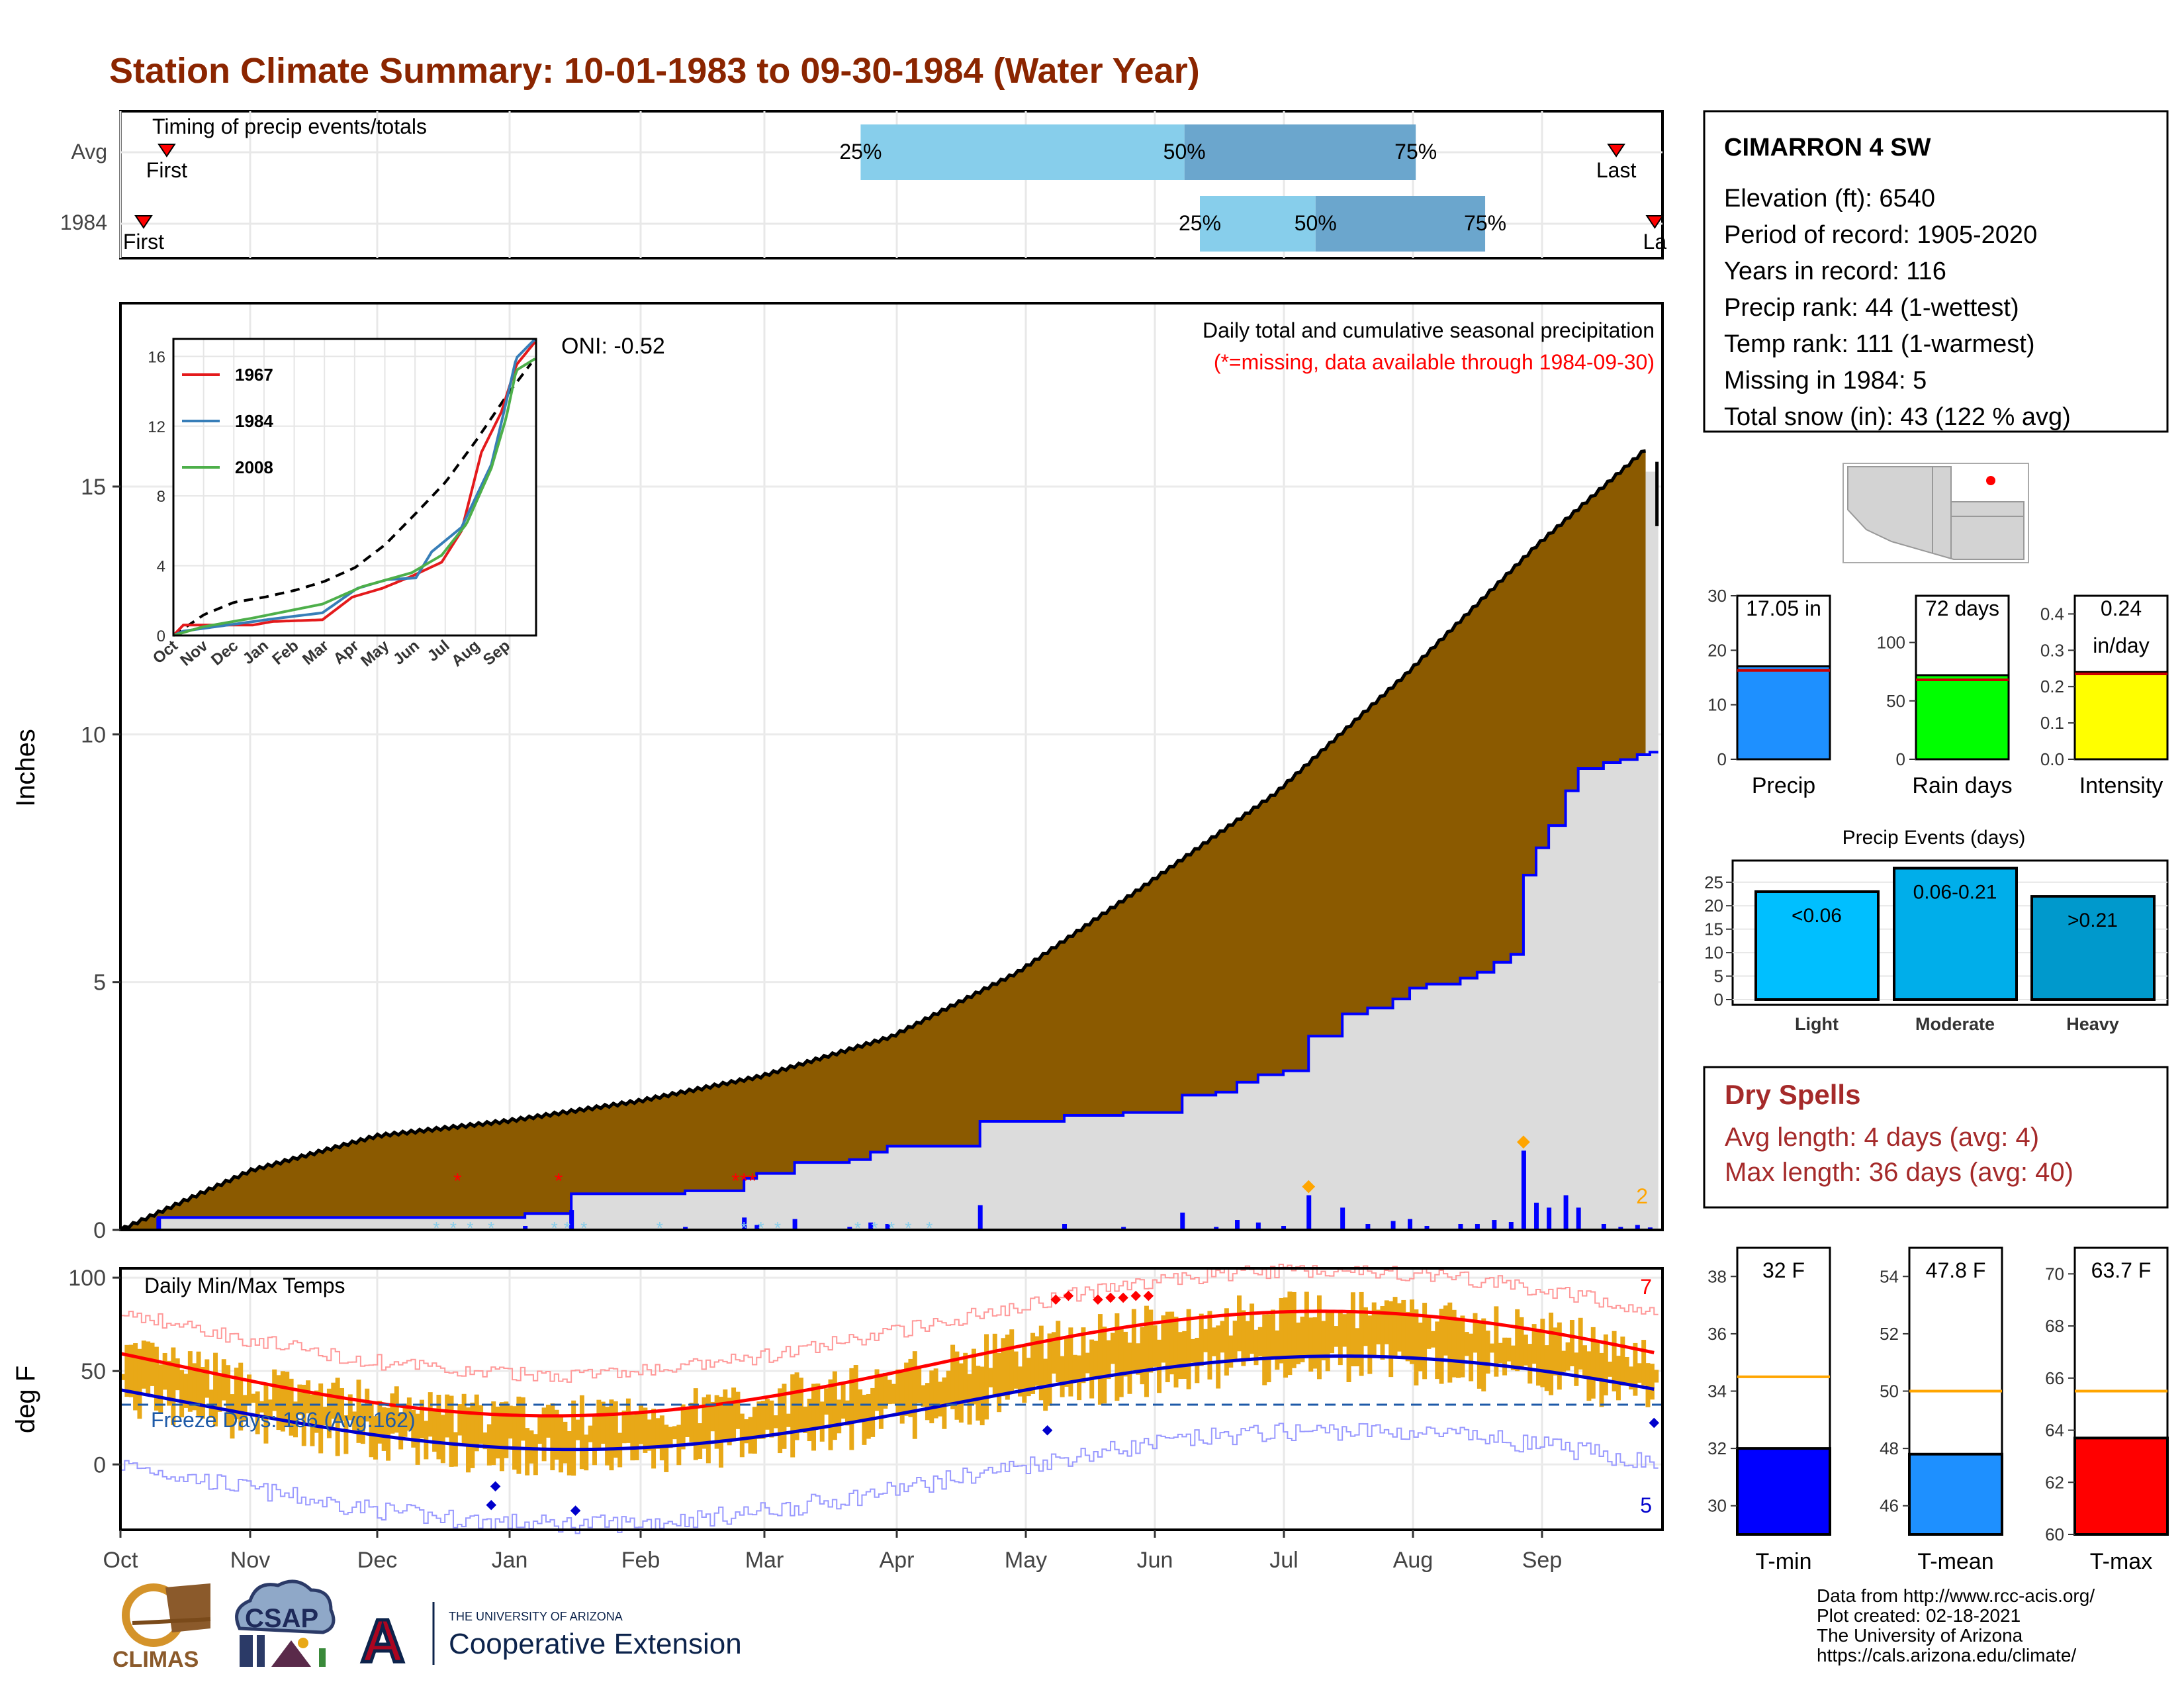 Image resolution: width=2184 pixels, height=1688 pixels. I want to click on inset-frame, so click(355, 487).